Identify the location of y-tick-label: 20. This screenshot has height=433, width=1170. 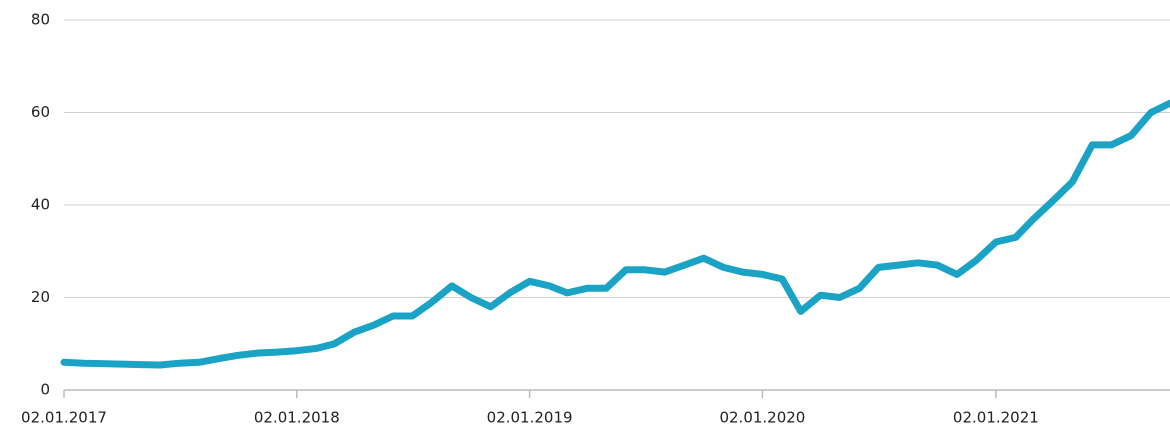
(40, 297).